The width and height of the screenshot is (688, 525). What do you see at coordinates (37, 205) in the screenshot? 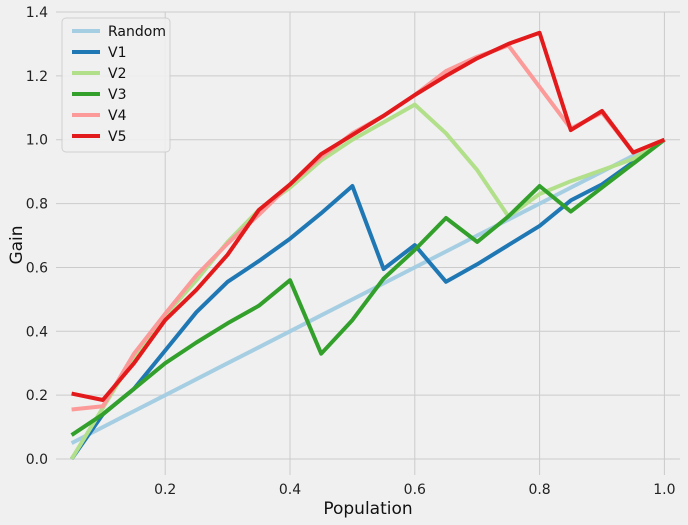
I see `y-tick-label: 0.8` at bounding box center [37, 205].